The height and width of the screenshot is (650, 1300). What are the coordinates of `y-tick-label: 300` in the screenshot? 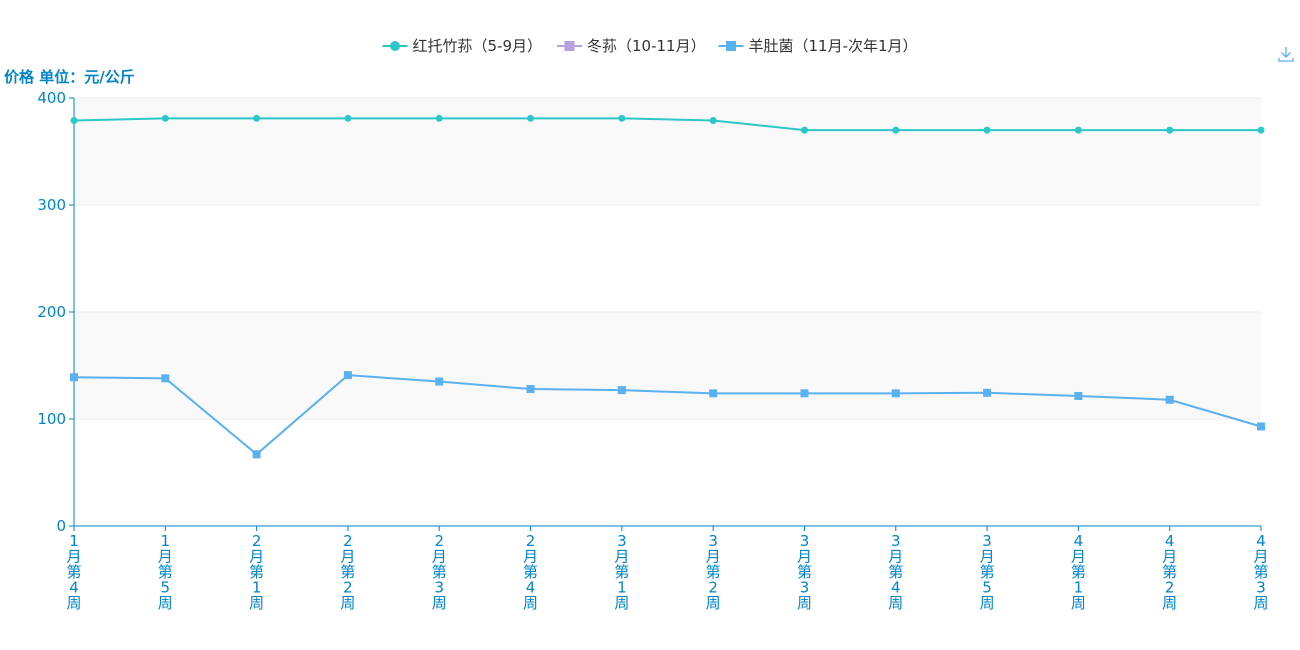 It's located at (51, 205).